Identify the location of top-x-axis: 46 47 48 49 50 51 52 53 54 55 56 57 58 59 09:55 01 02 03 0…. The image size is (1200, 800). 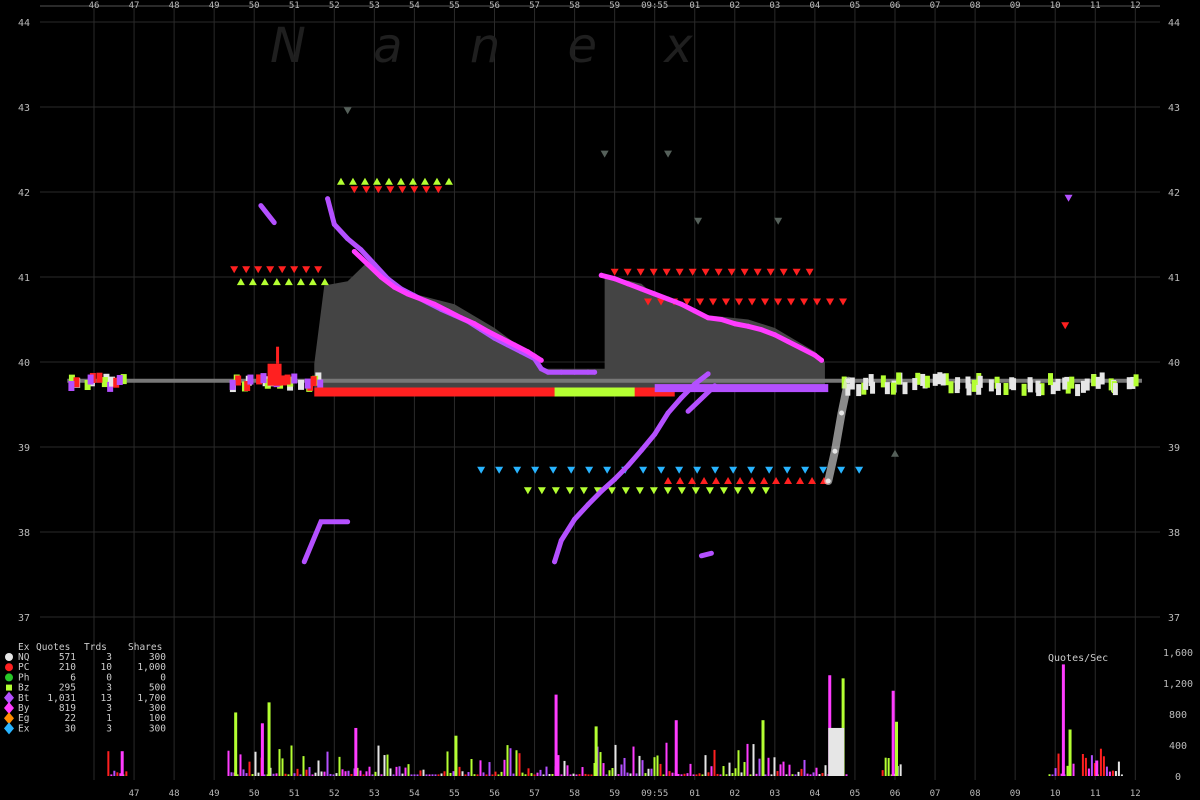
(615, 6).